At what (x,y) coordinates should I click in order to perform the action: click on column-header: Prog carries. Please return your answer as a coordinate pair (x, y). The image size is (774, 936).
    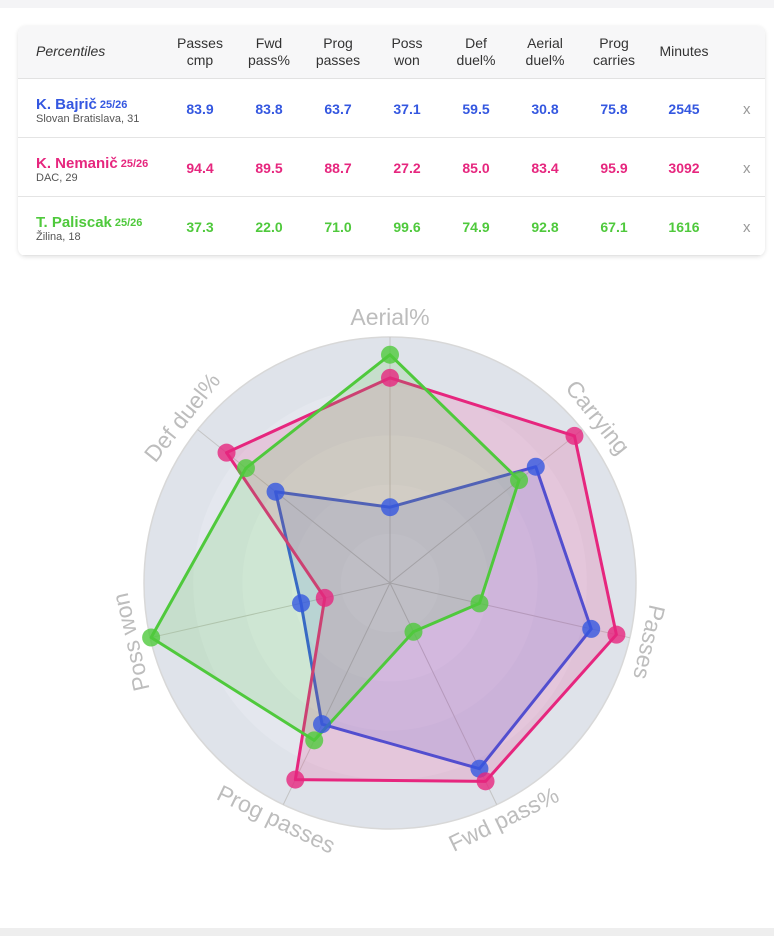
    Looking at the image, I should click on (614, 52).